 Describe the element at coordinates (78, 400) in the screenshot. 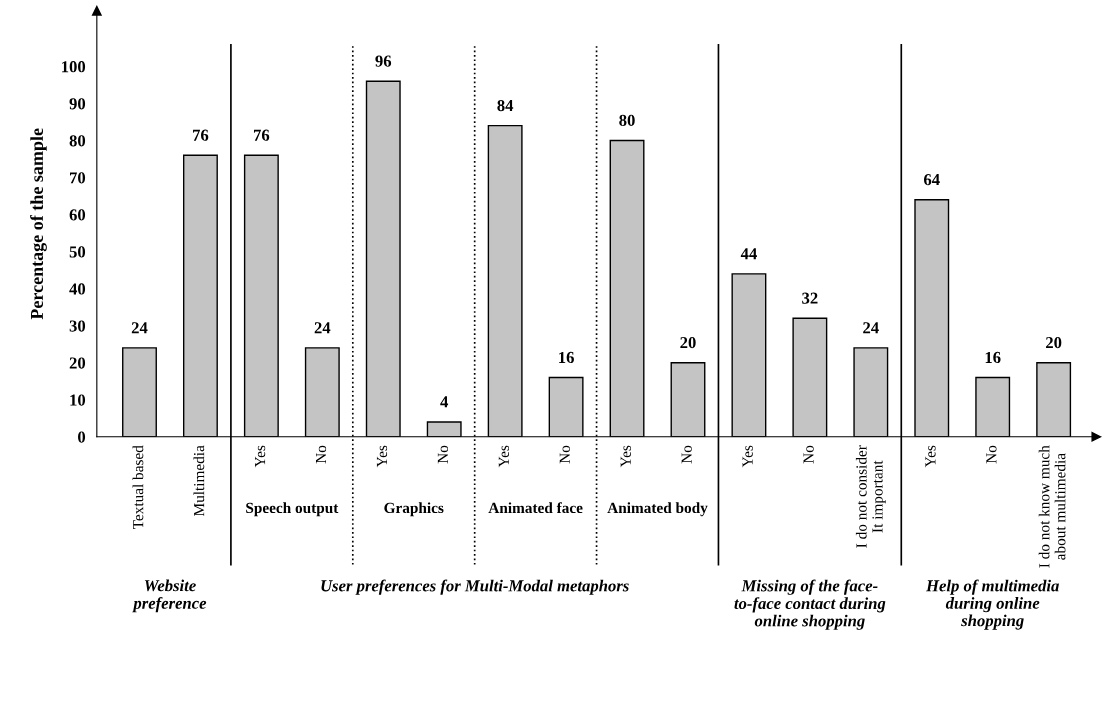

I see `y-tick-label: 10` at that location.